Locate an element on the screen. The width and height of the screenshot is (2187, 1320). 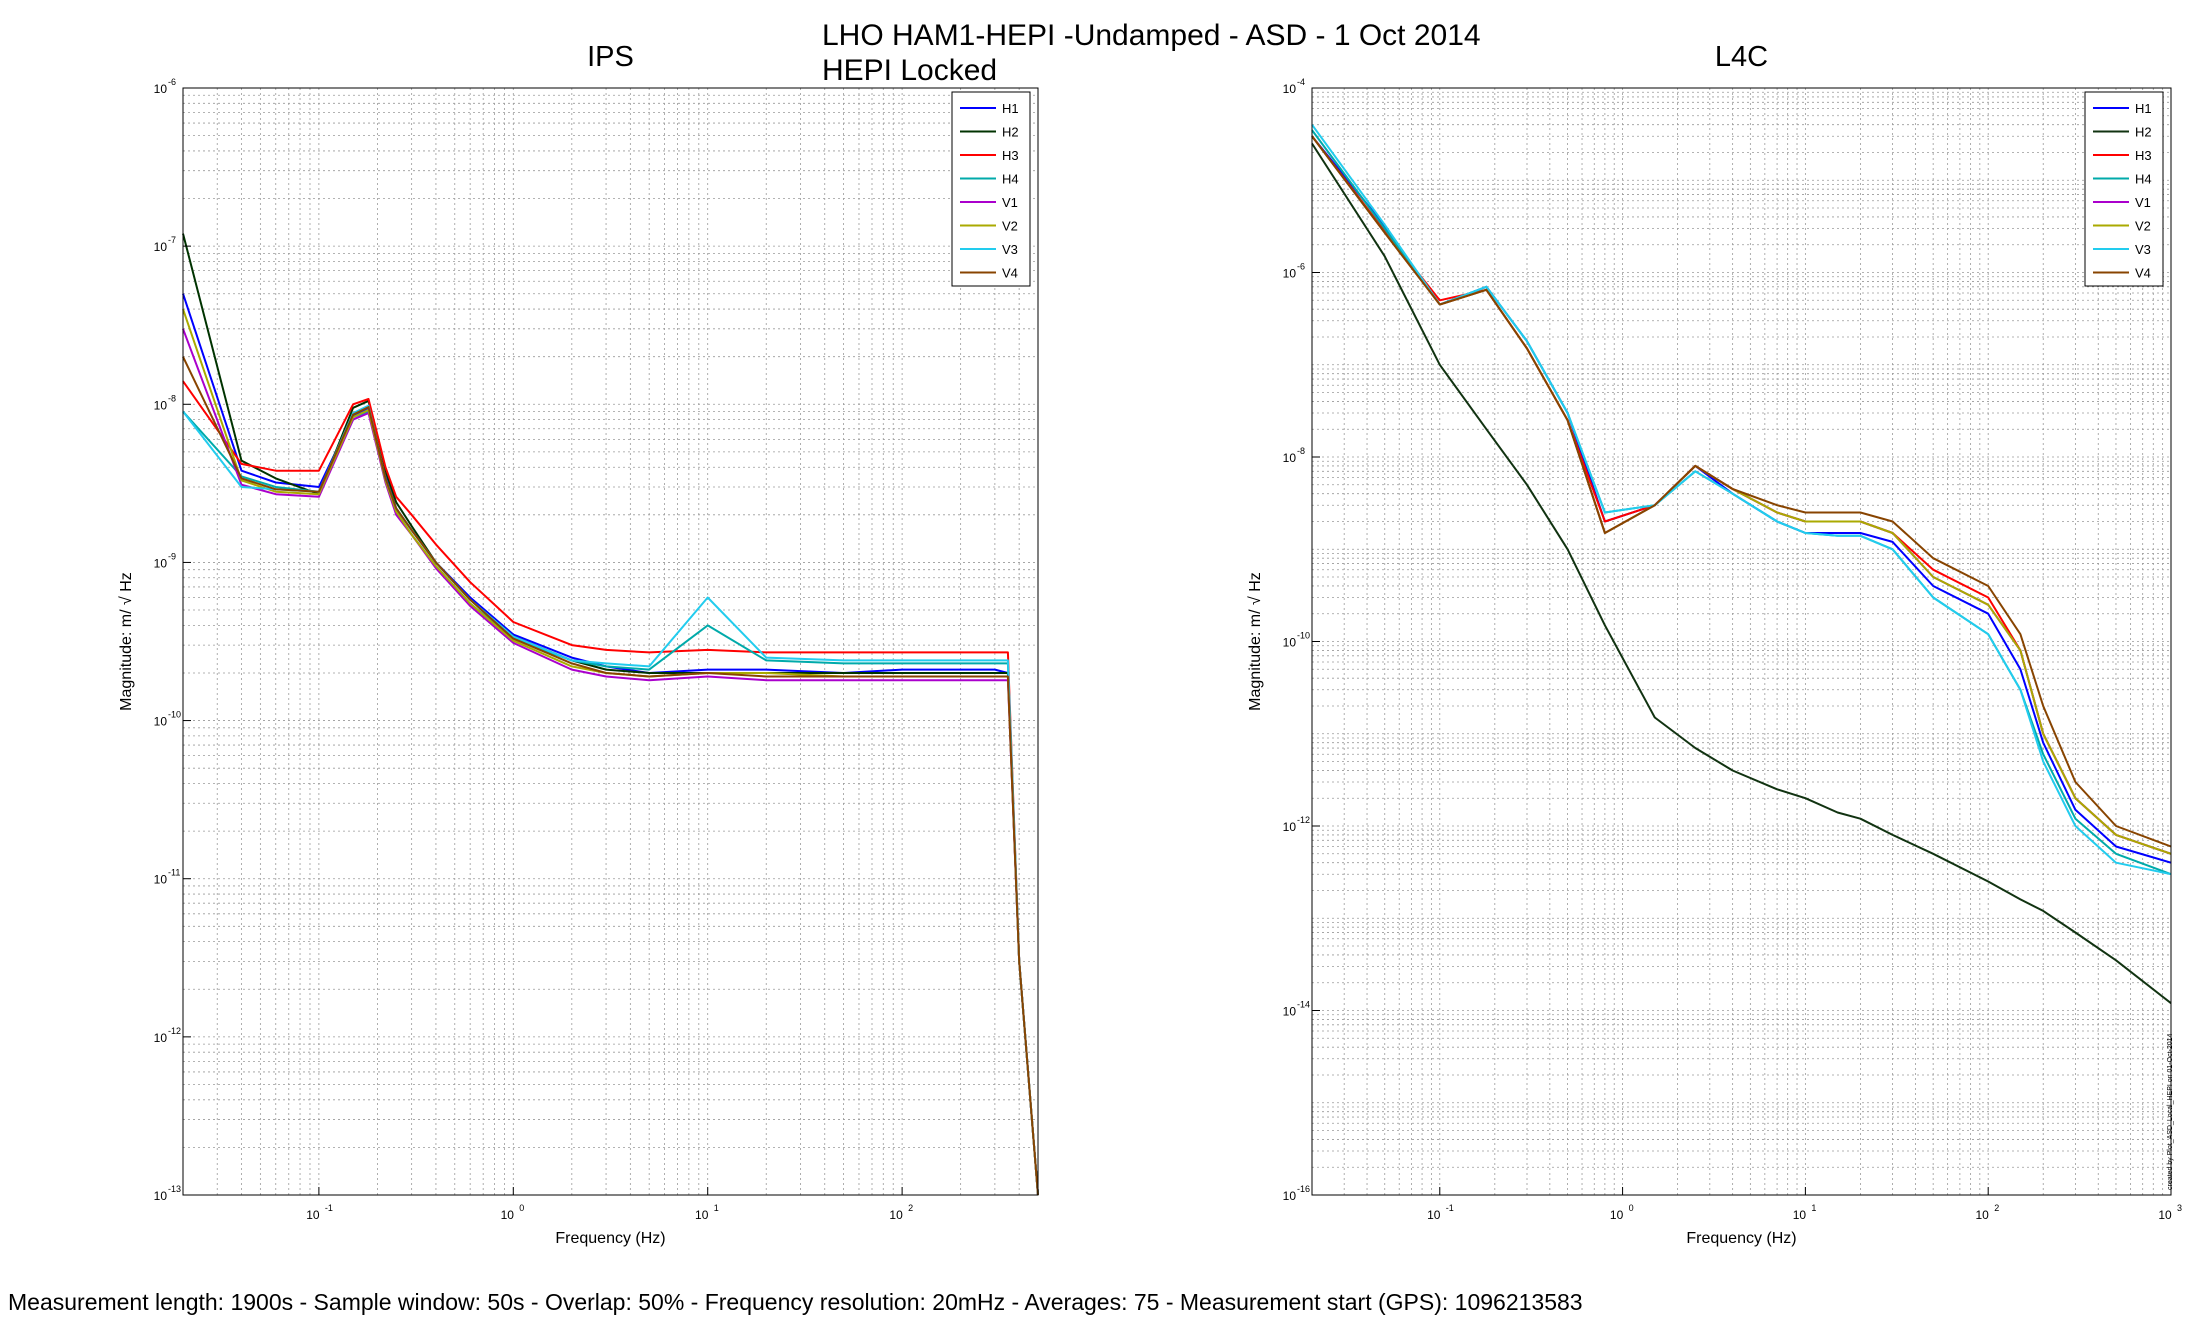
y-tick-exponent: -9 is located at coordinates (172, 556).